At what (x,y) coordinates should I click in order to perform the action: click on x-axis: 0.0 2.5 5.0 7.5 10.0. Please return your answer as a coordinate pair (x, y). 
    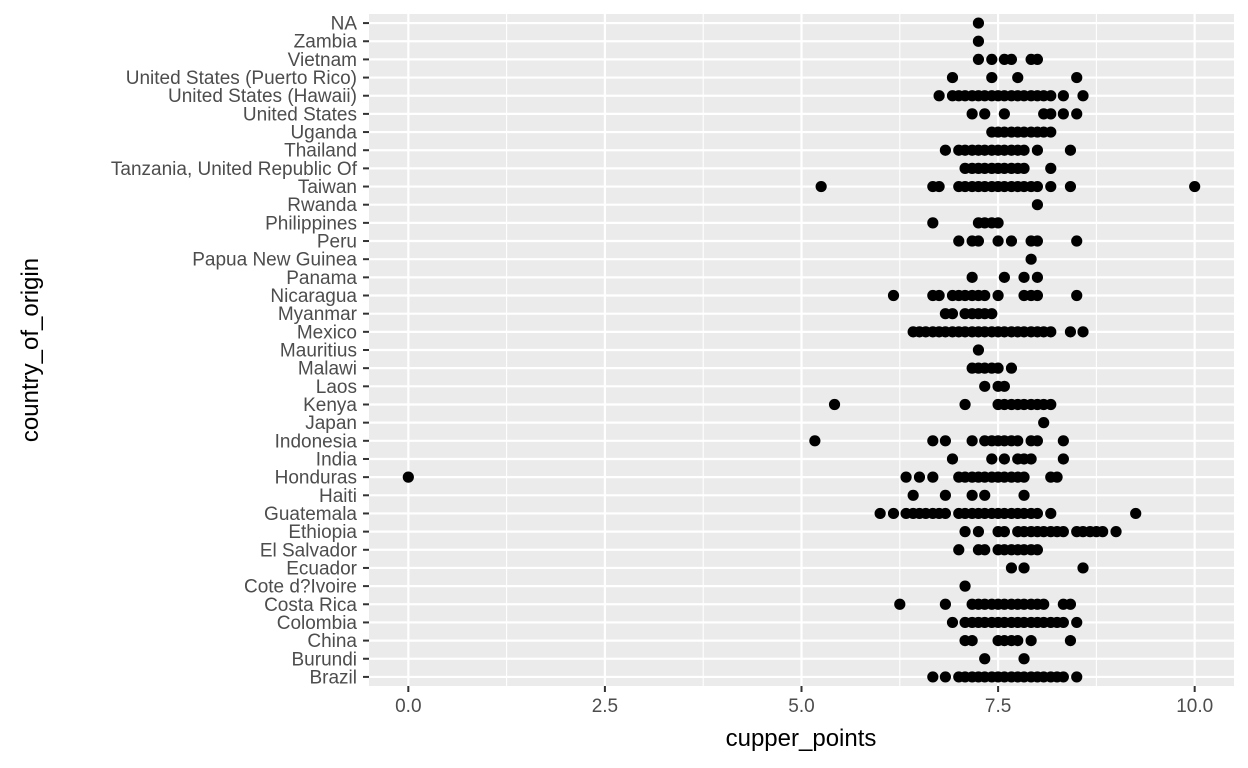
    Looking at the image, I should click on (804, 701).